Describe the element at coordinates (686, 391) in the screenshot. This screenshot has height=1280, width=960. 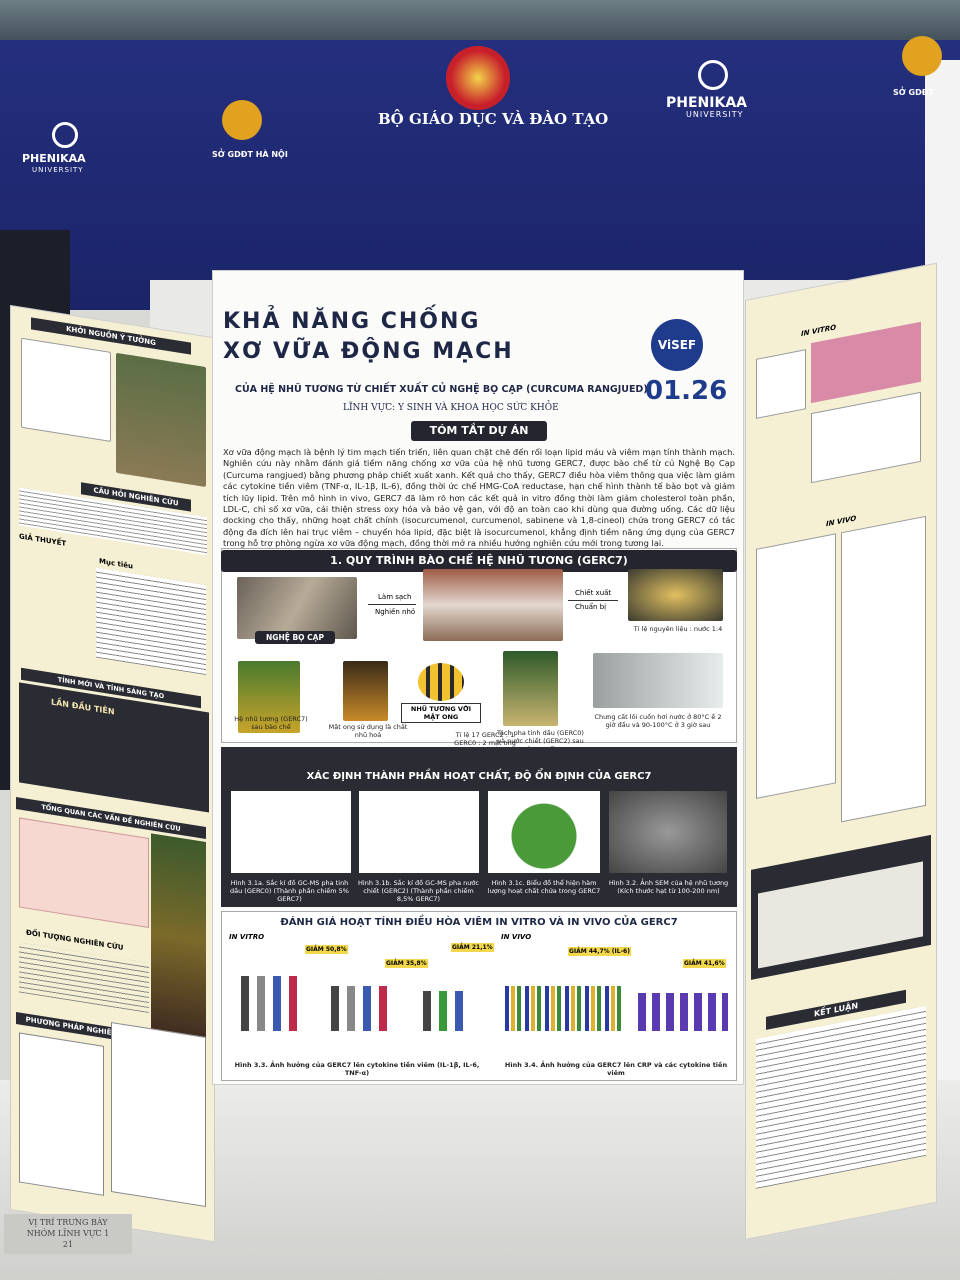
I see `project-code: 01.26` at that location.